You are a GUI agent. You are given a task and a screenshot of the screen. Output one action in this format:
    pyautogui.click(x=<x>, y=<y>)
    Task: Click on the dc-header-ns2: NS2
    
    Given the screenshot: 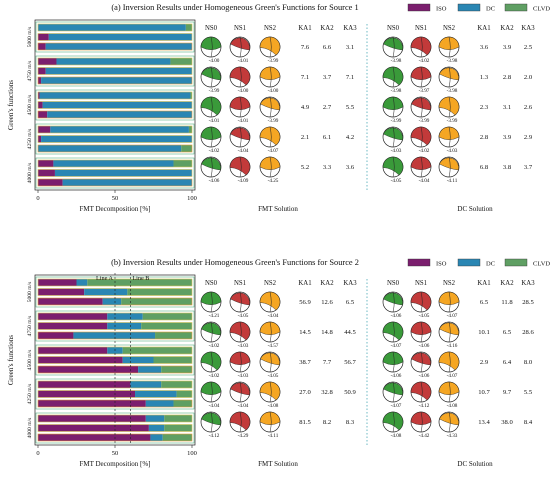 What is the action you would take?
    pyautogui.click(x=449, y=283)
    